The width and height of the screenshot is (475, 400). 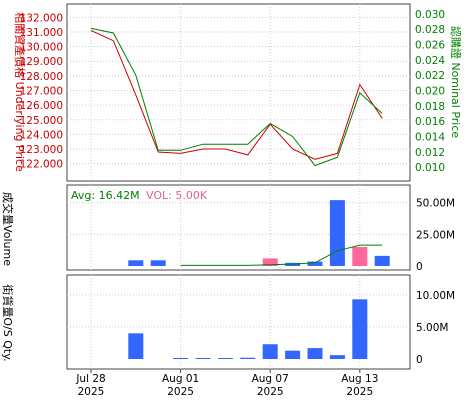 I want to click on outstanding-bars, so click(x=248, y=329).